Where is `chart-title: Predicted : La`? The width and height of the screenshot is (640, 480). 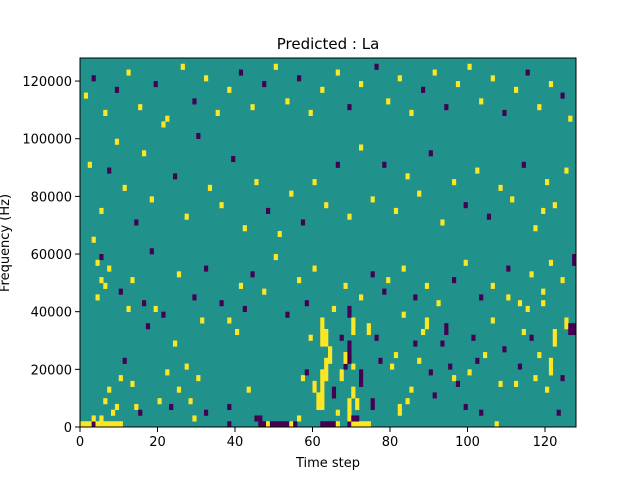
chart-title: Predicted : La is located at coordinates (328, 44).